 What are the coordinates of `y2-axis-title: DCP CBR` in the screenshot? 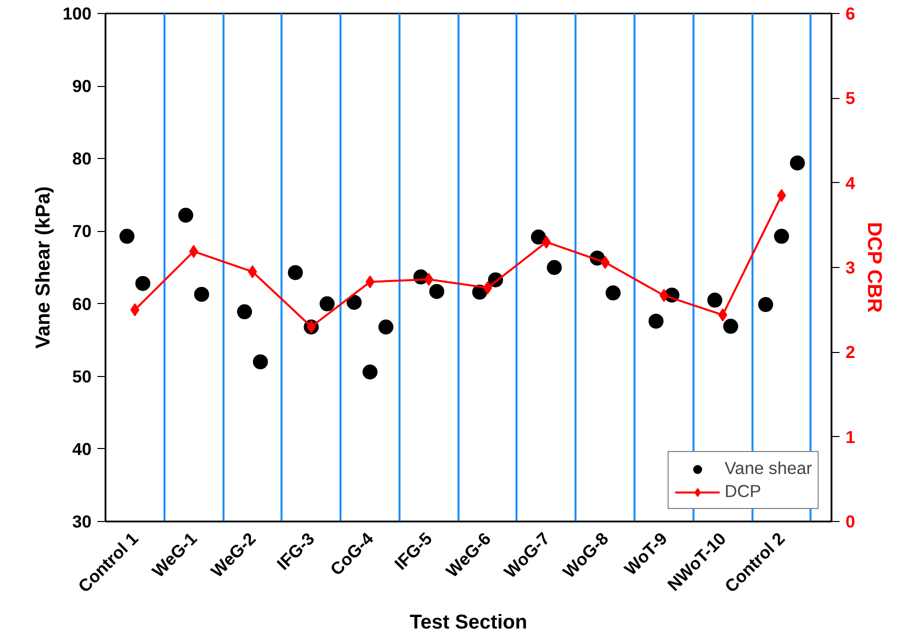 It's located at (874, 268).